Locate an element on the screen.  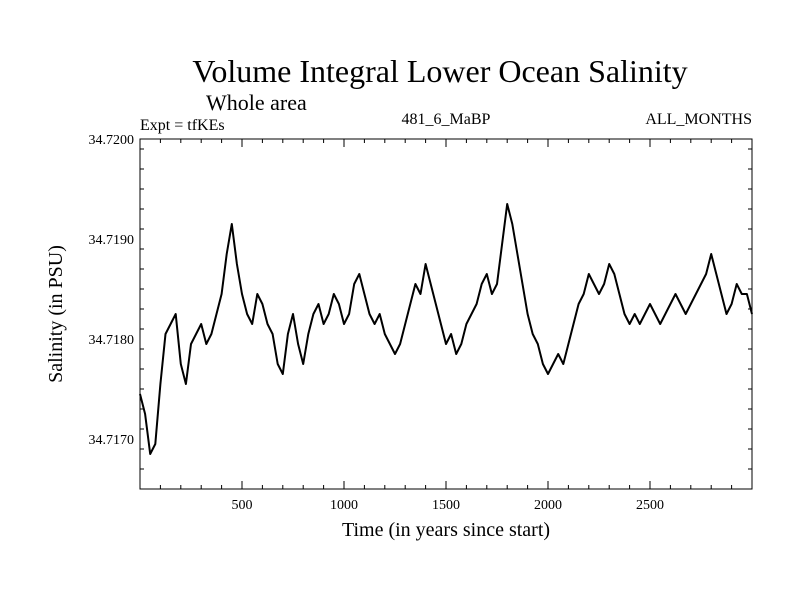
y-tick-label: 34.7200 is located at coordinates (112, 140).